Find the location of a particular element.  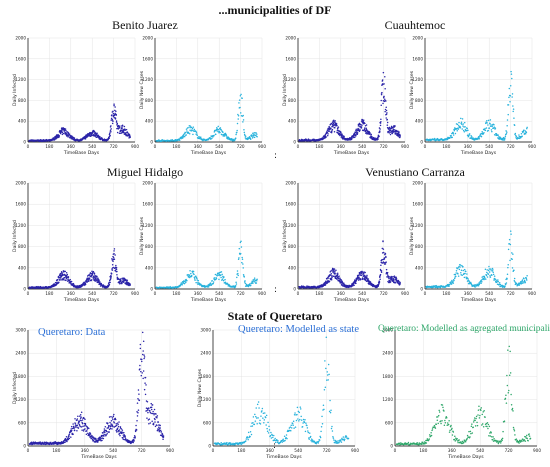

x-tick-label: 180 is located at coordinates (49, 146).